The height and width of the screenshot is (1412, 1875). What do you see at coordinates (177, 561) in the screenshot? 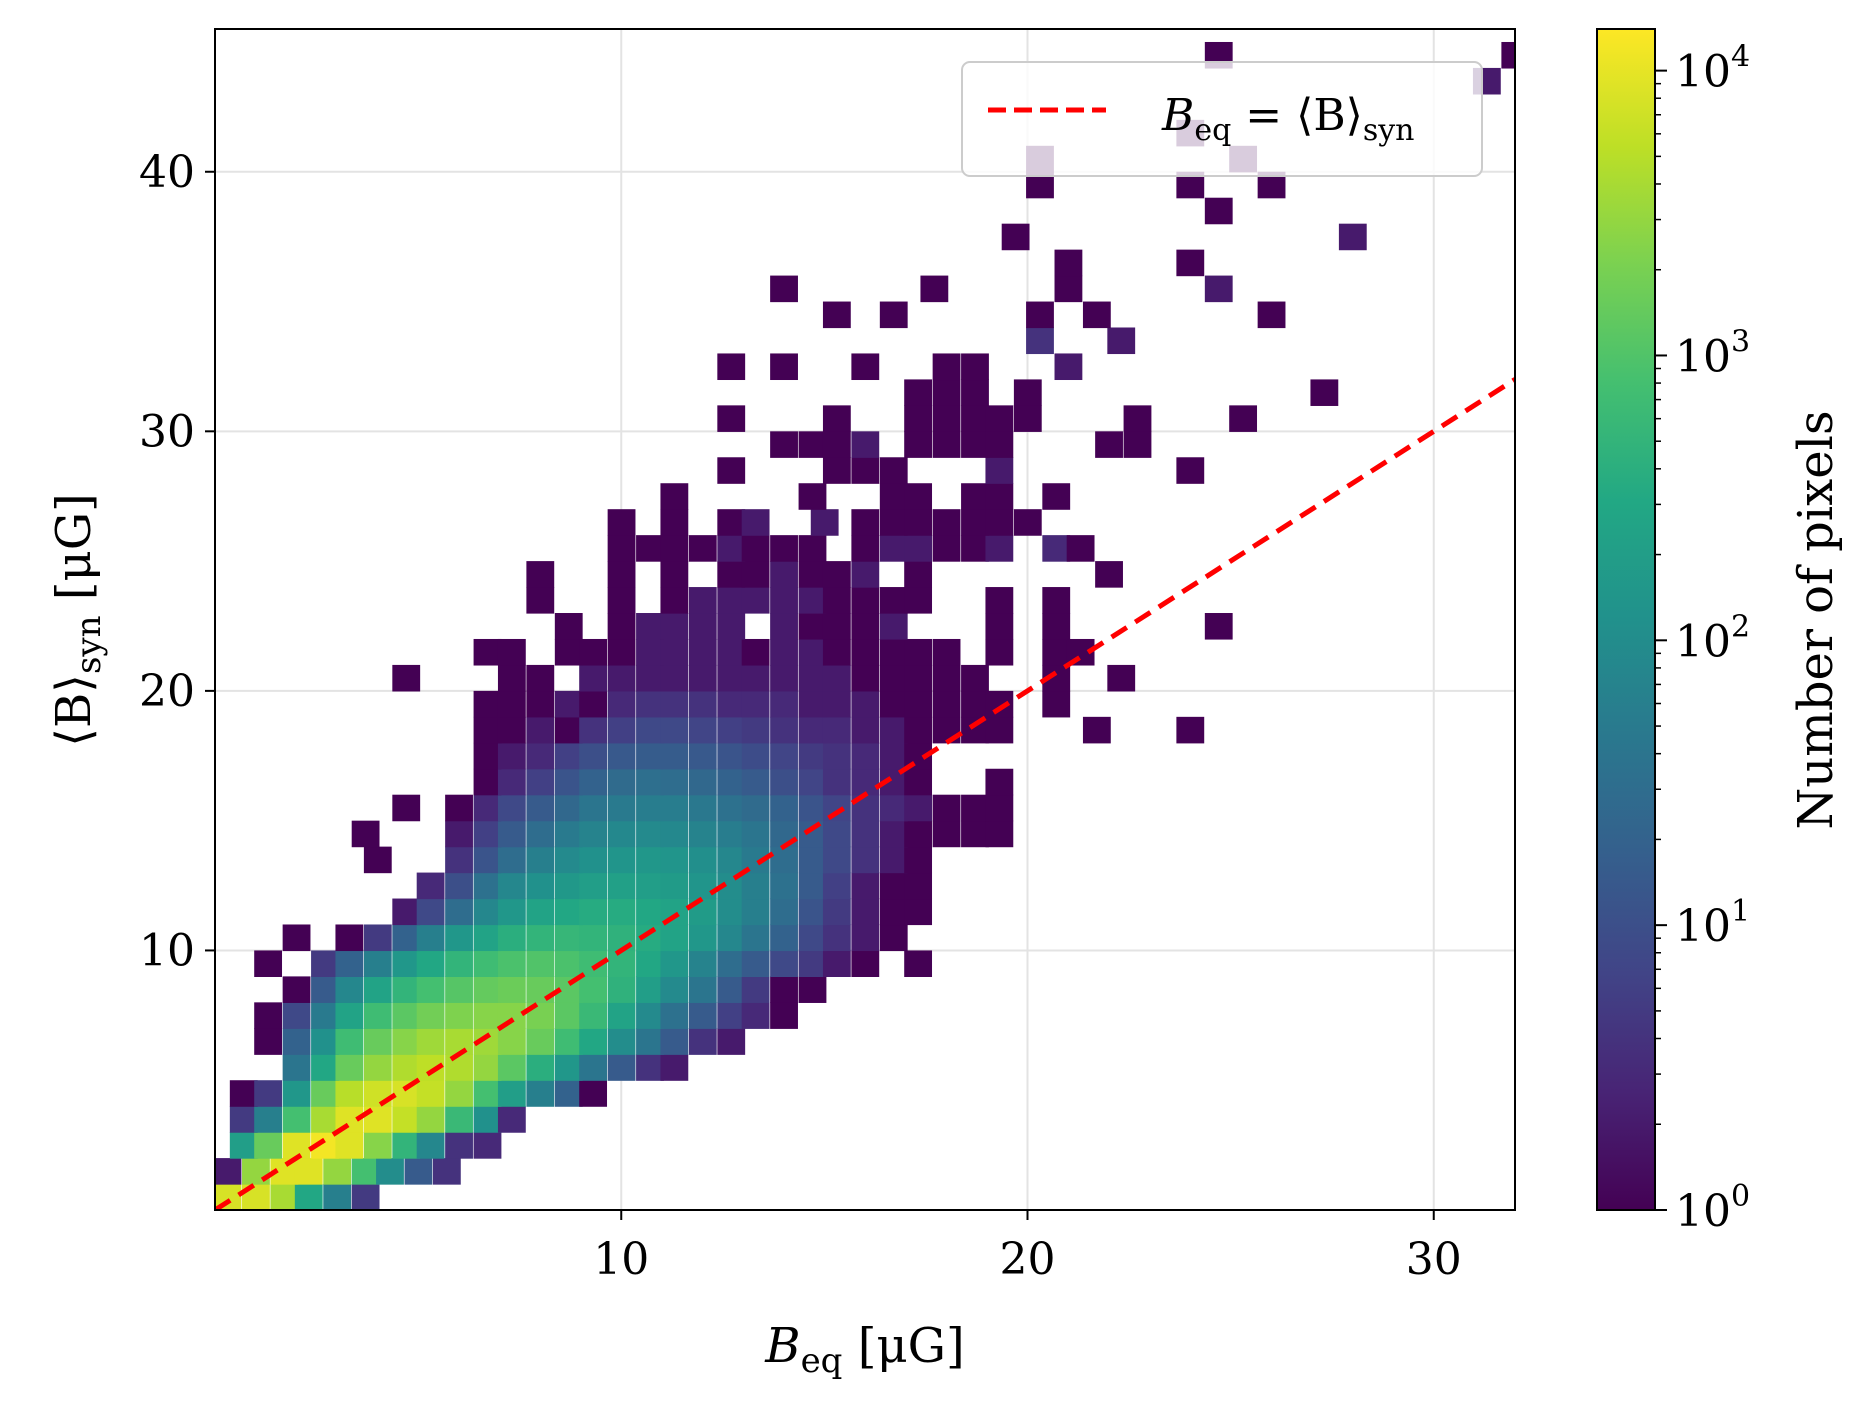
I see `y-axis-ticks: 10 20 30 40` at bounding box center [177, 561].